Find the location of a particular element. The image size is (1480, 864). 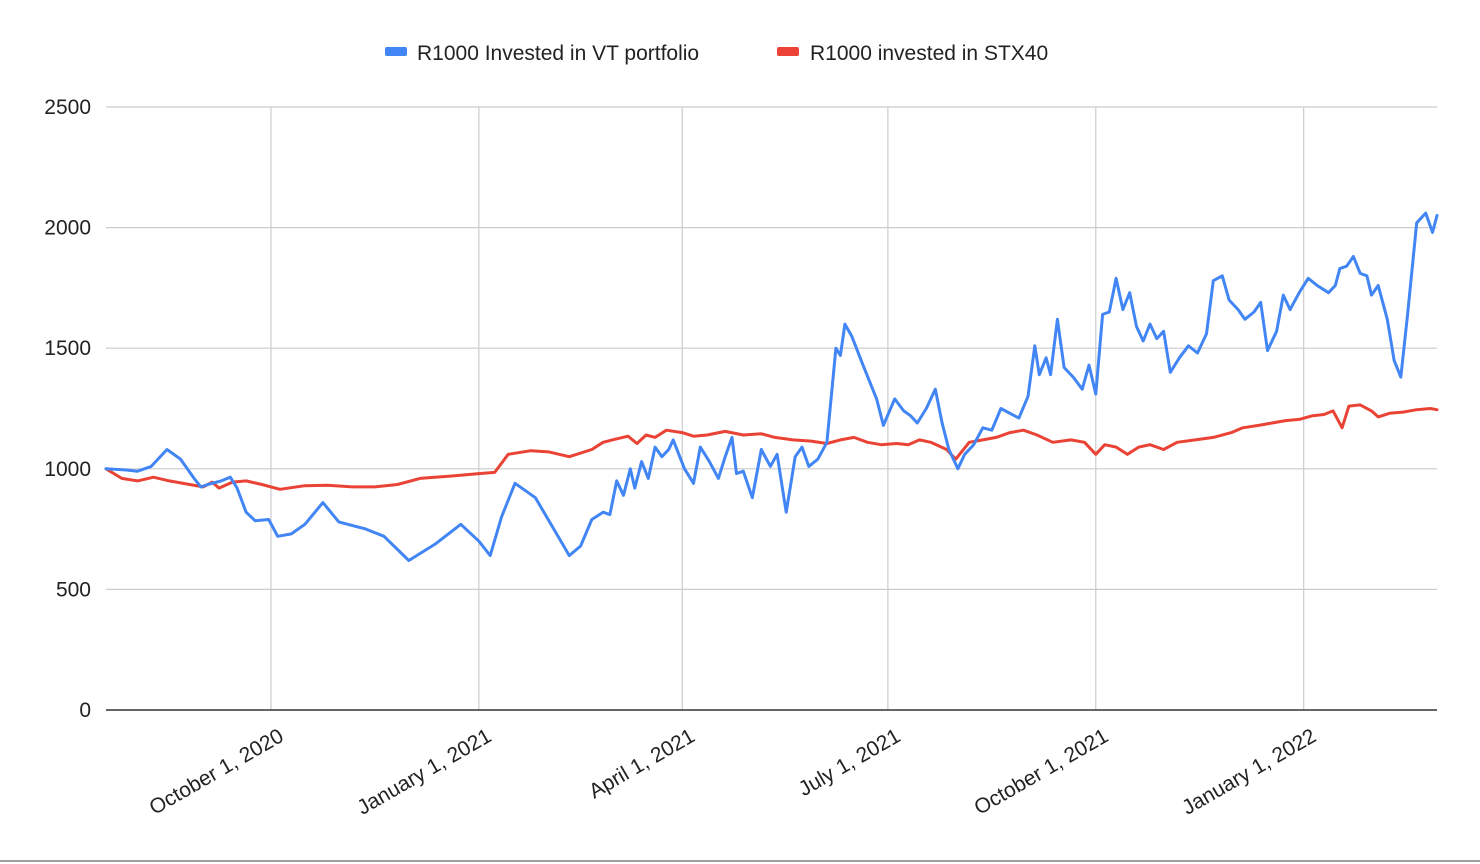

y-tick-label: 500 is located at coordinates (73, 589).